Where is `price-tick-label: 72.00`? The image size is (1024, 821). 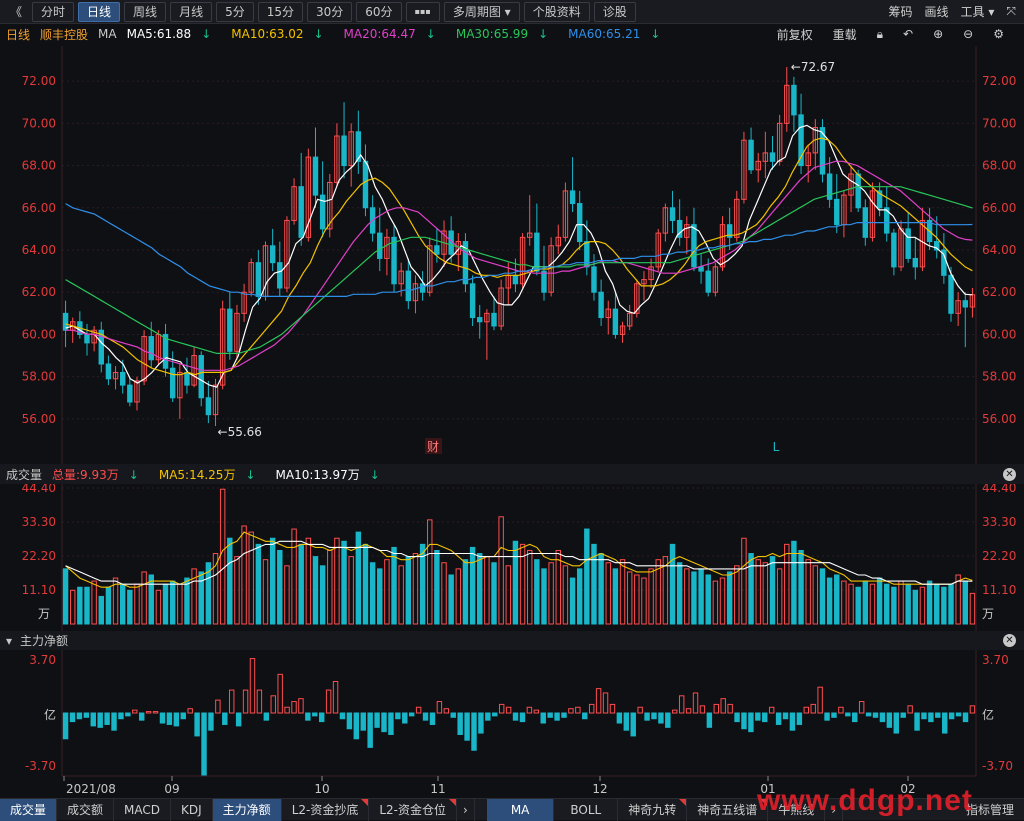 price-tick-label: 72.00 is located at coordinates (39, 81).